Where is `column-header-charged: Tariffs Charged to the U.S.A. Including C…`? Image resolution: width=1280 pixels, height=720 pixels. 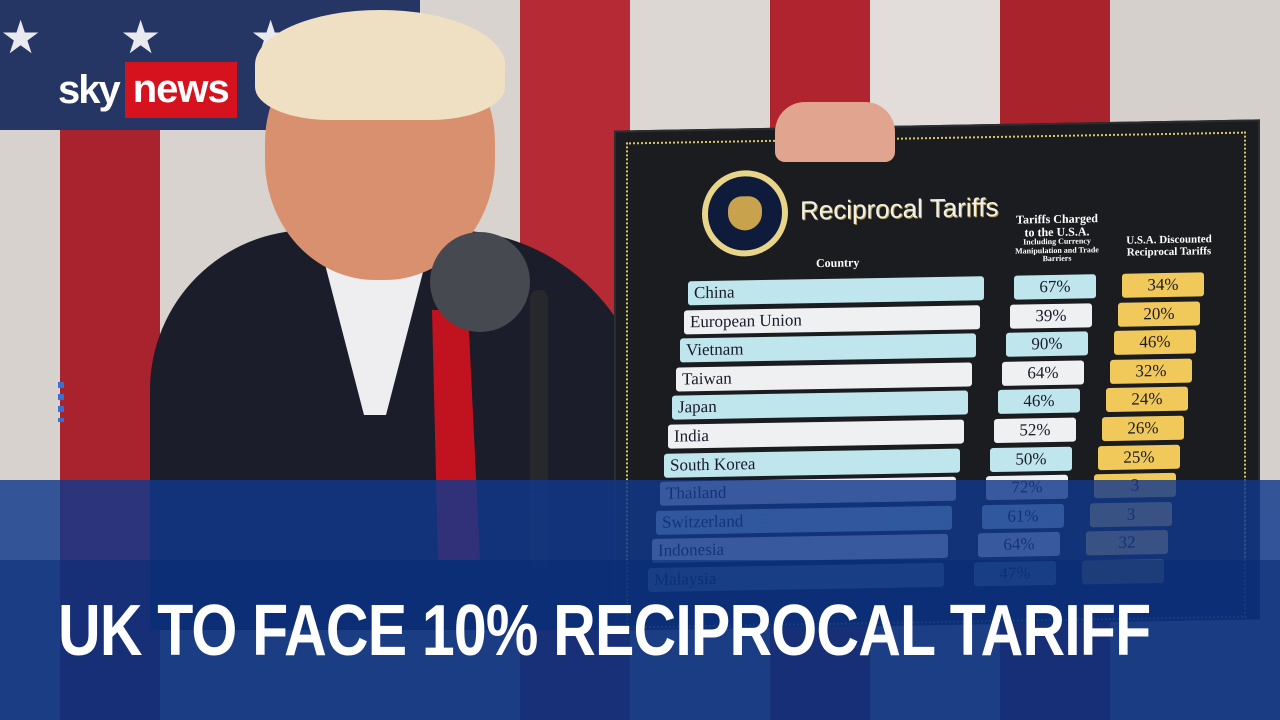
column-header-charged: Tariffs Charged to the U.S.A. Including C… is located at coordinates (1057, 237).